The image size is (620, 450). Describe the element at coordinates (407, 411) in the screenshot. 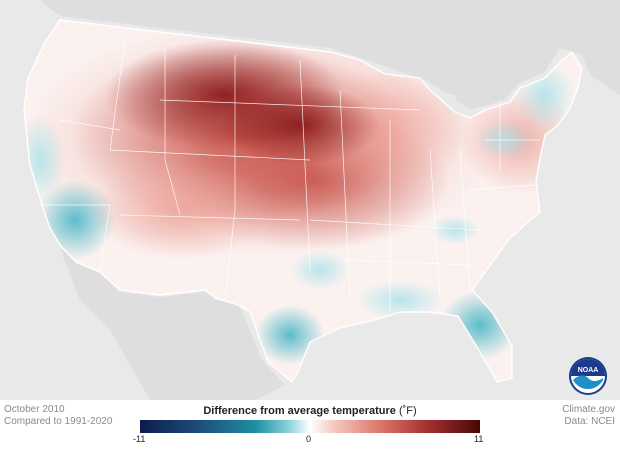

I see `legend-unit: (˚F)` at that location.